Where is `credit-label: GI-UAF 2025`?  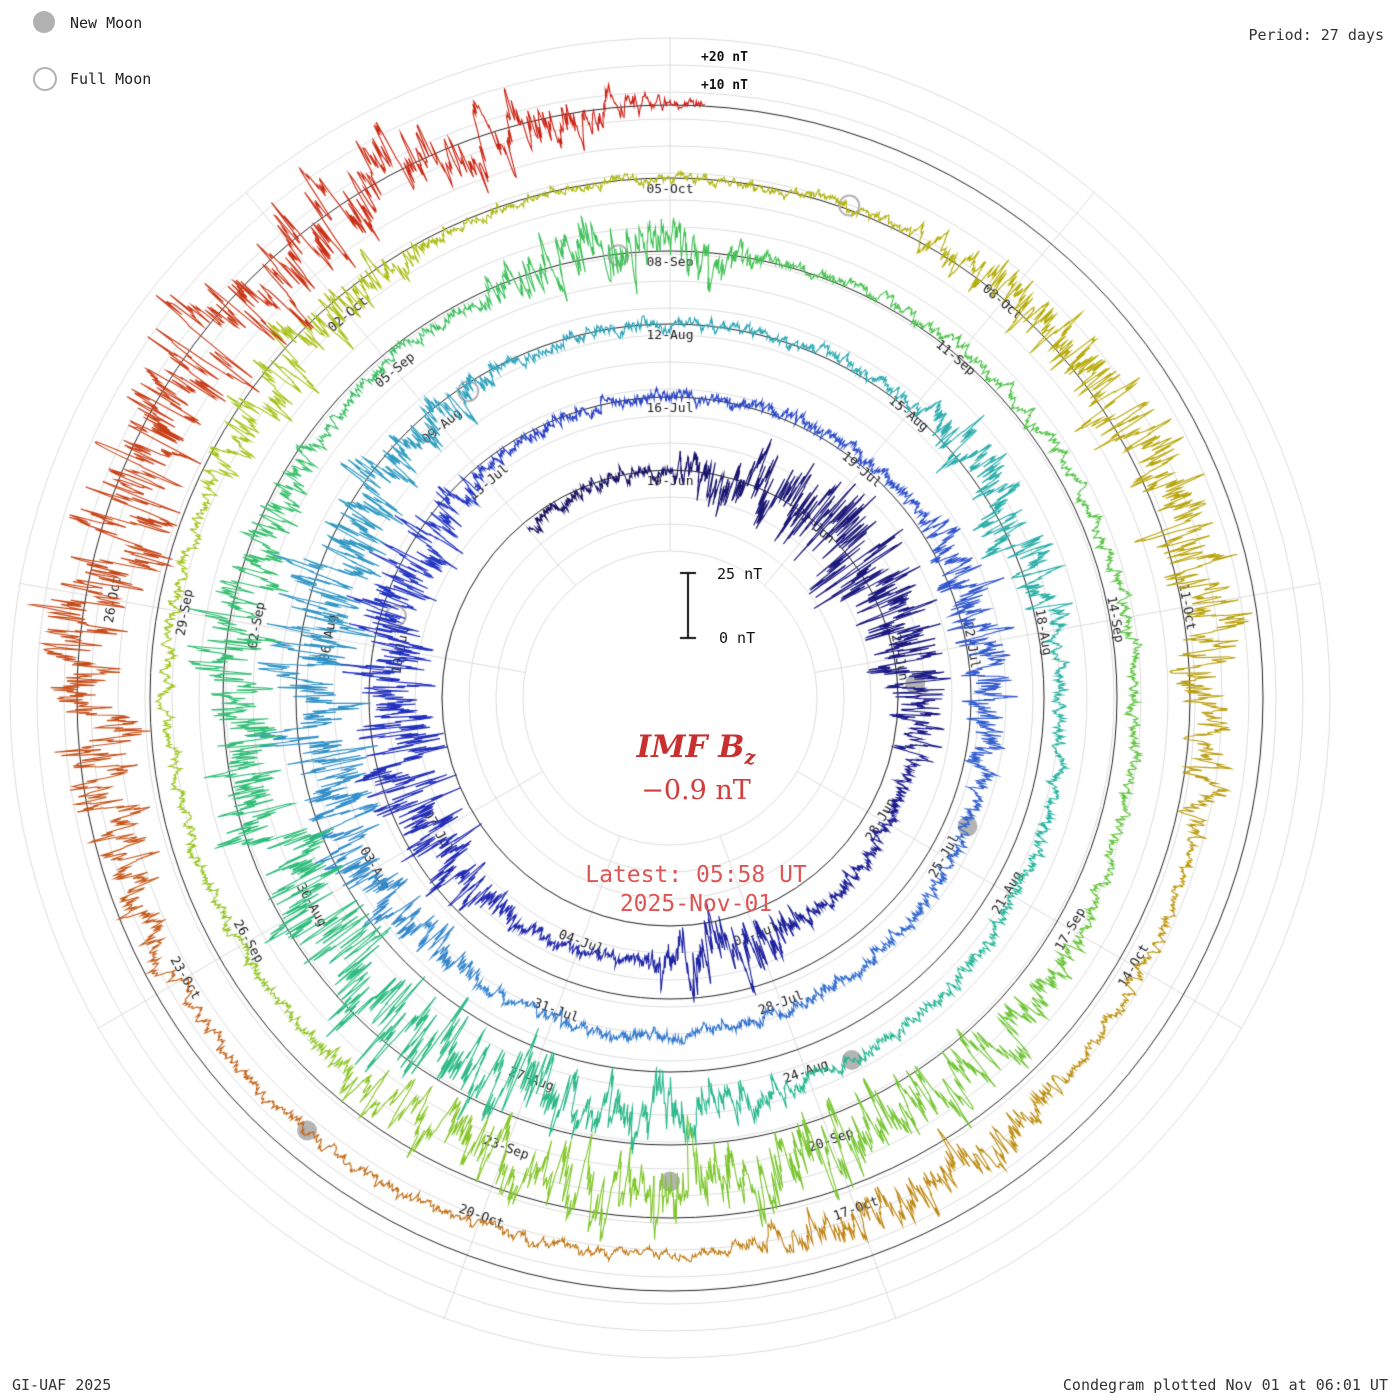 credit-label: GI-UAF 2025 is located at coordinates (62, 1385).